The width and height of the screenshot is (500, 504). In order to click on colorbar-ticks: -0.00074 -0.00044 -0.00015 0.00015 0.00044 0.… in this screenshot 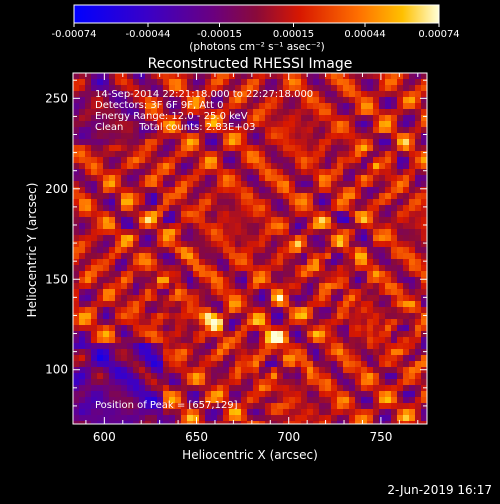, I will do `click(256, 31)`.